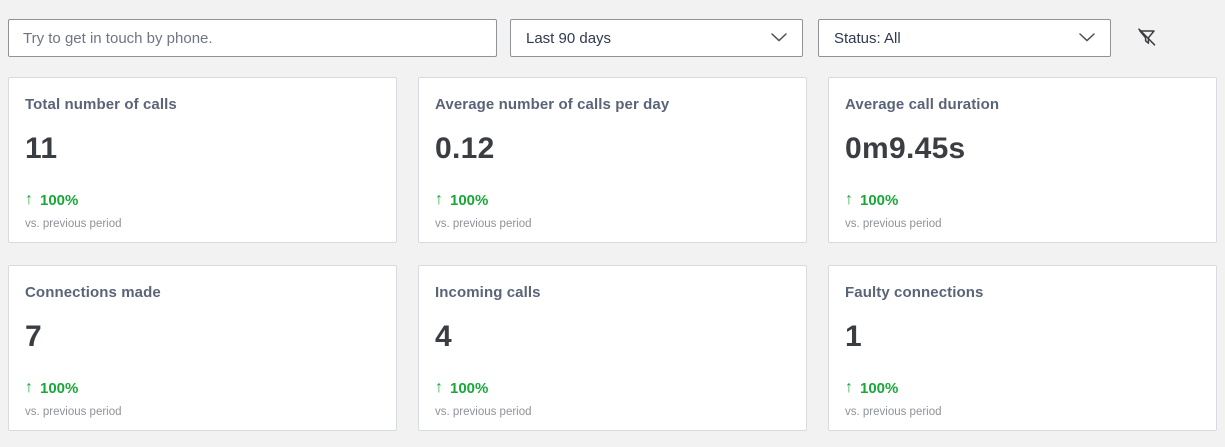 The image size is (1225, 447). What do you see at coordinates (853, 336) in the screenshot?
I see `stat-card-value: 1` at bounding box center [853, 336].